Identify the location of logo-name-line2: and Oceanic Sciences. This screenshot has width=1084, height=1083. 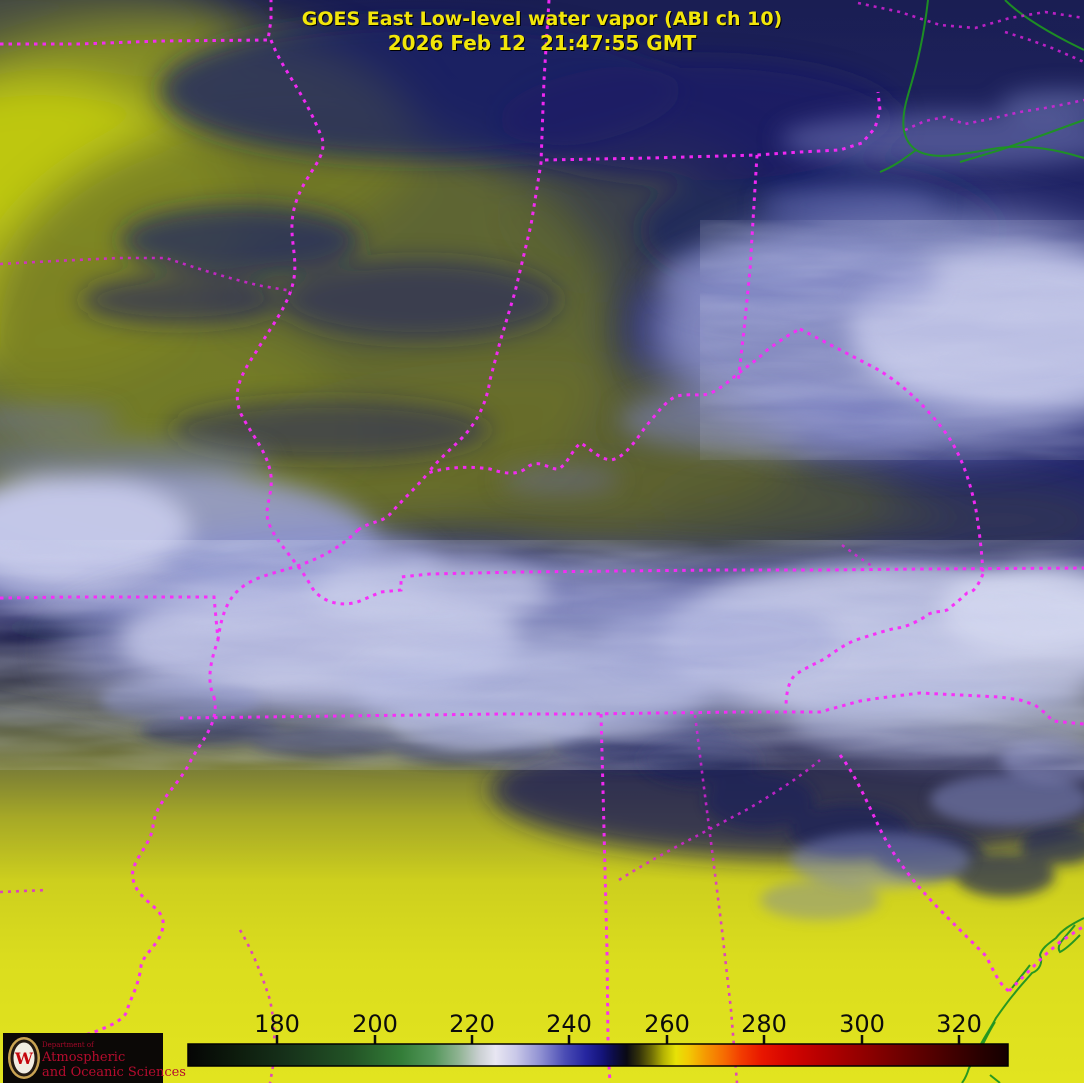
(114, 1072).